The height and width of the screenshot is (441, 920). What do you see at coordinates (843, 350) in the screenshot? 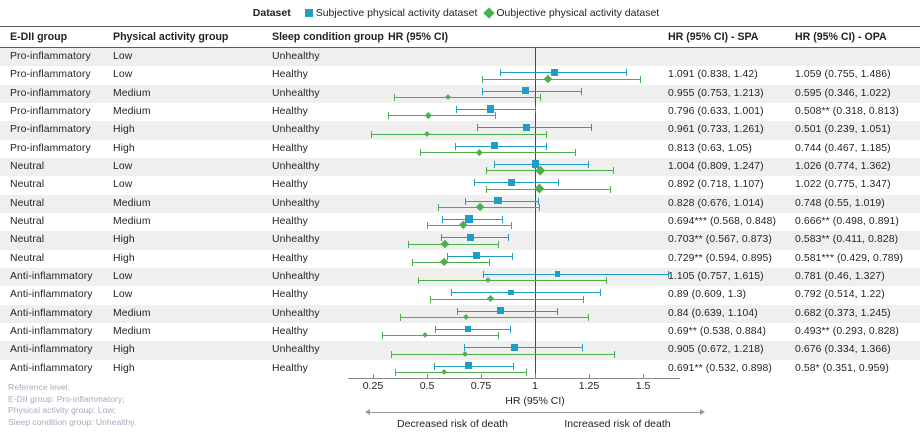
I see `row-cell-hr-opa: 0.676 (0.334, 1.366)` at bounding box center [843, 350].